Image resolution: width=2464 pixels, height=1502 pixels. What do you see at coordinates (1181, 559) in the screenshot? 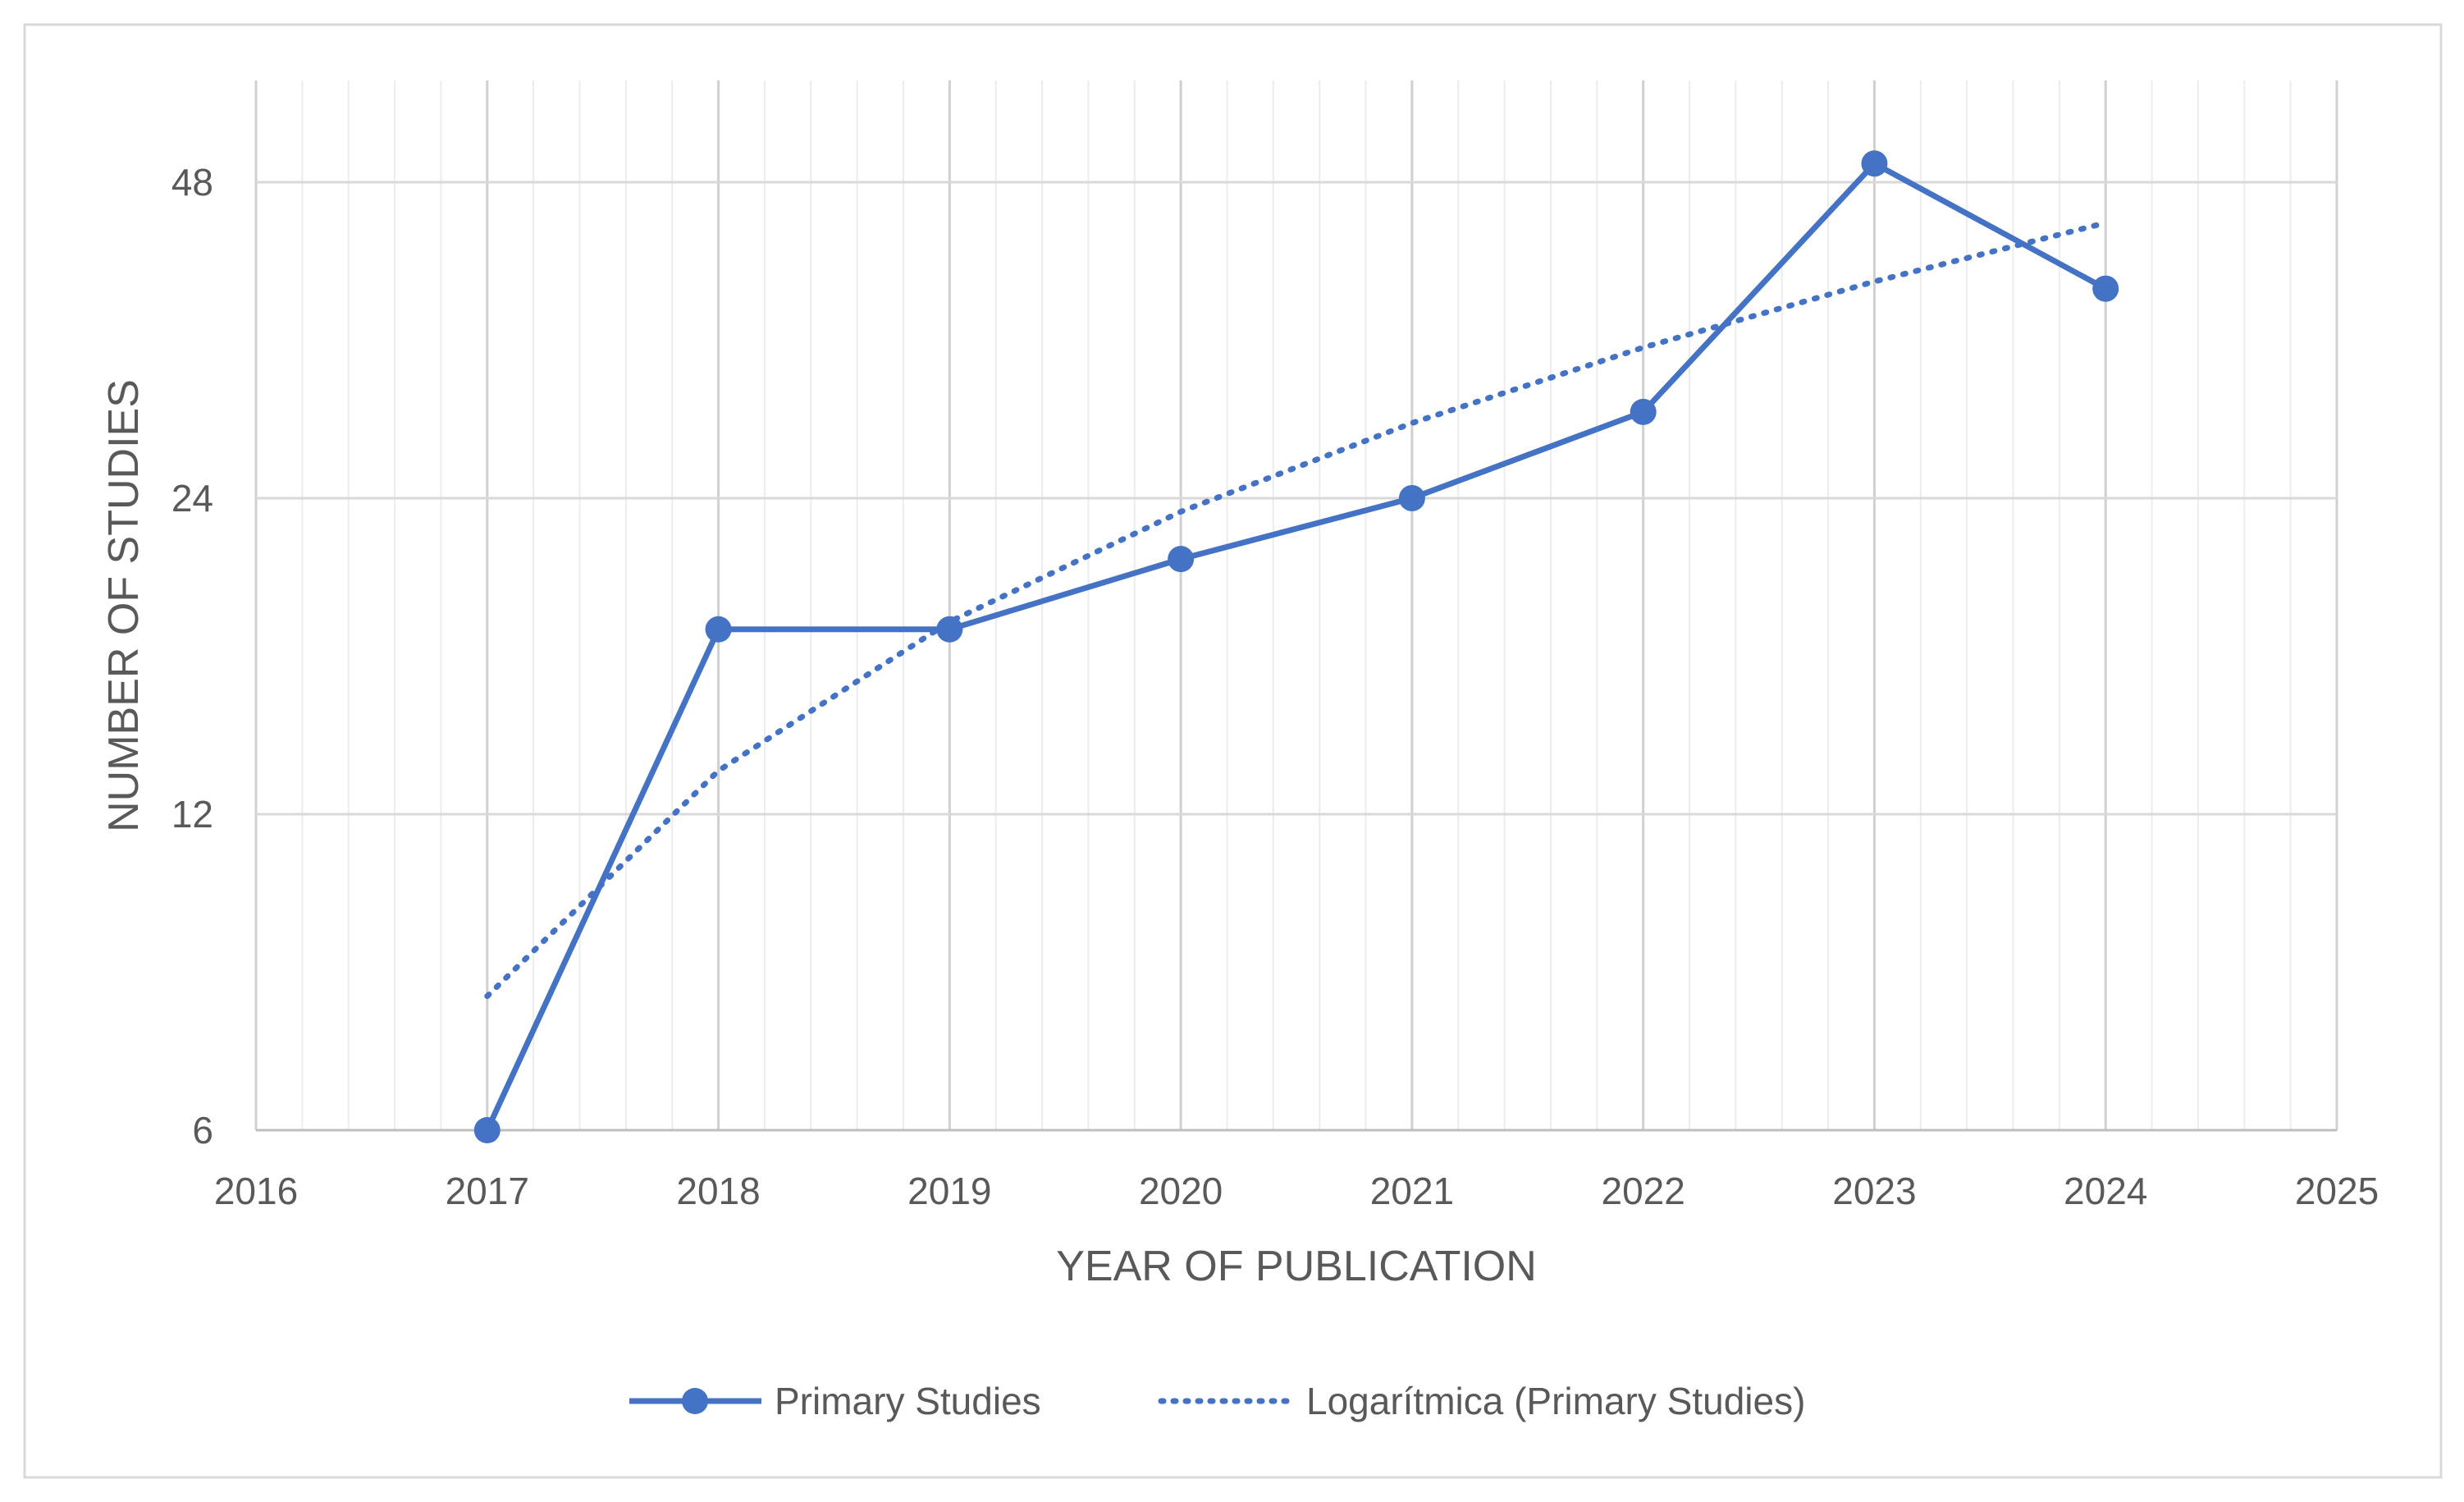
I see `data-point-2020` at bounding box center [1181, 559].